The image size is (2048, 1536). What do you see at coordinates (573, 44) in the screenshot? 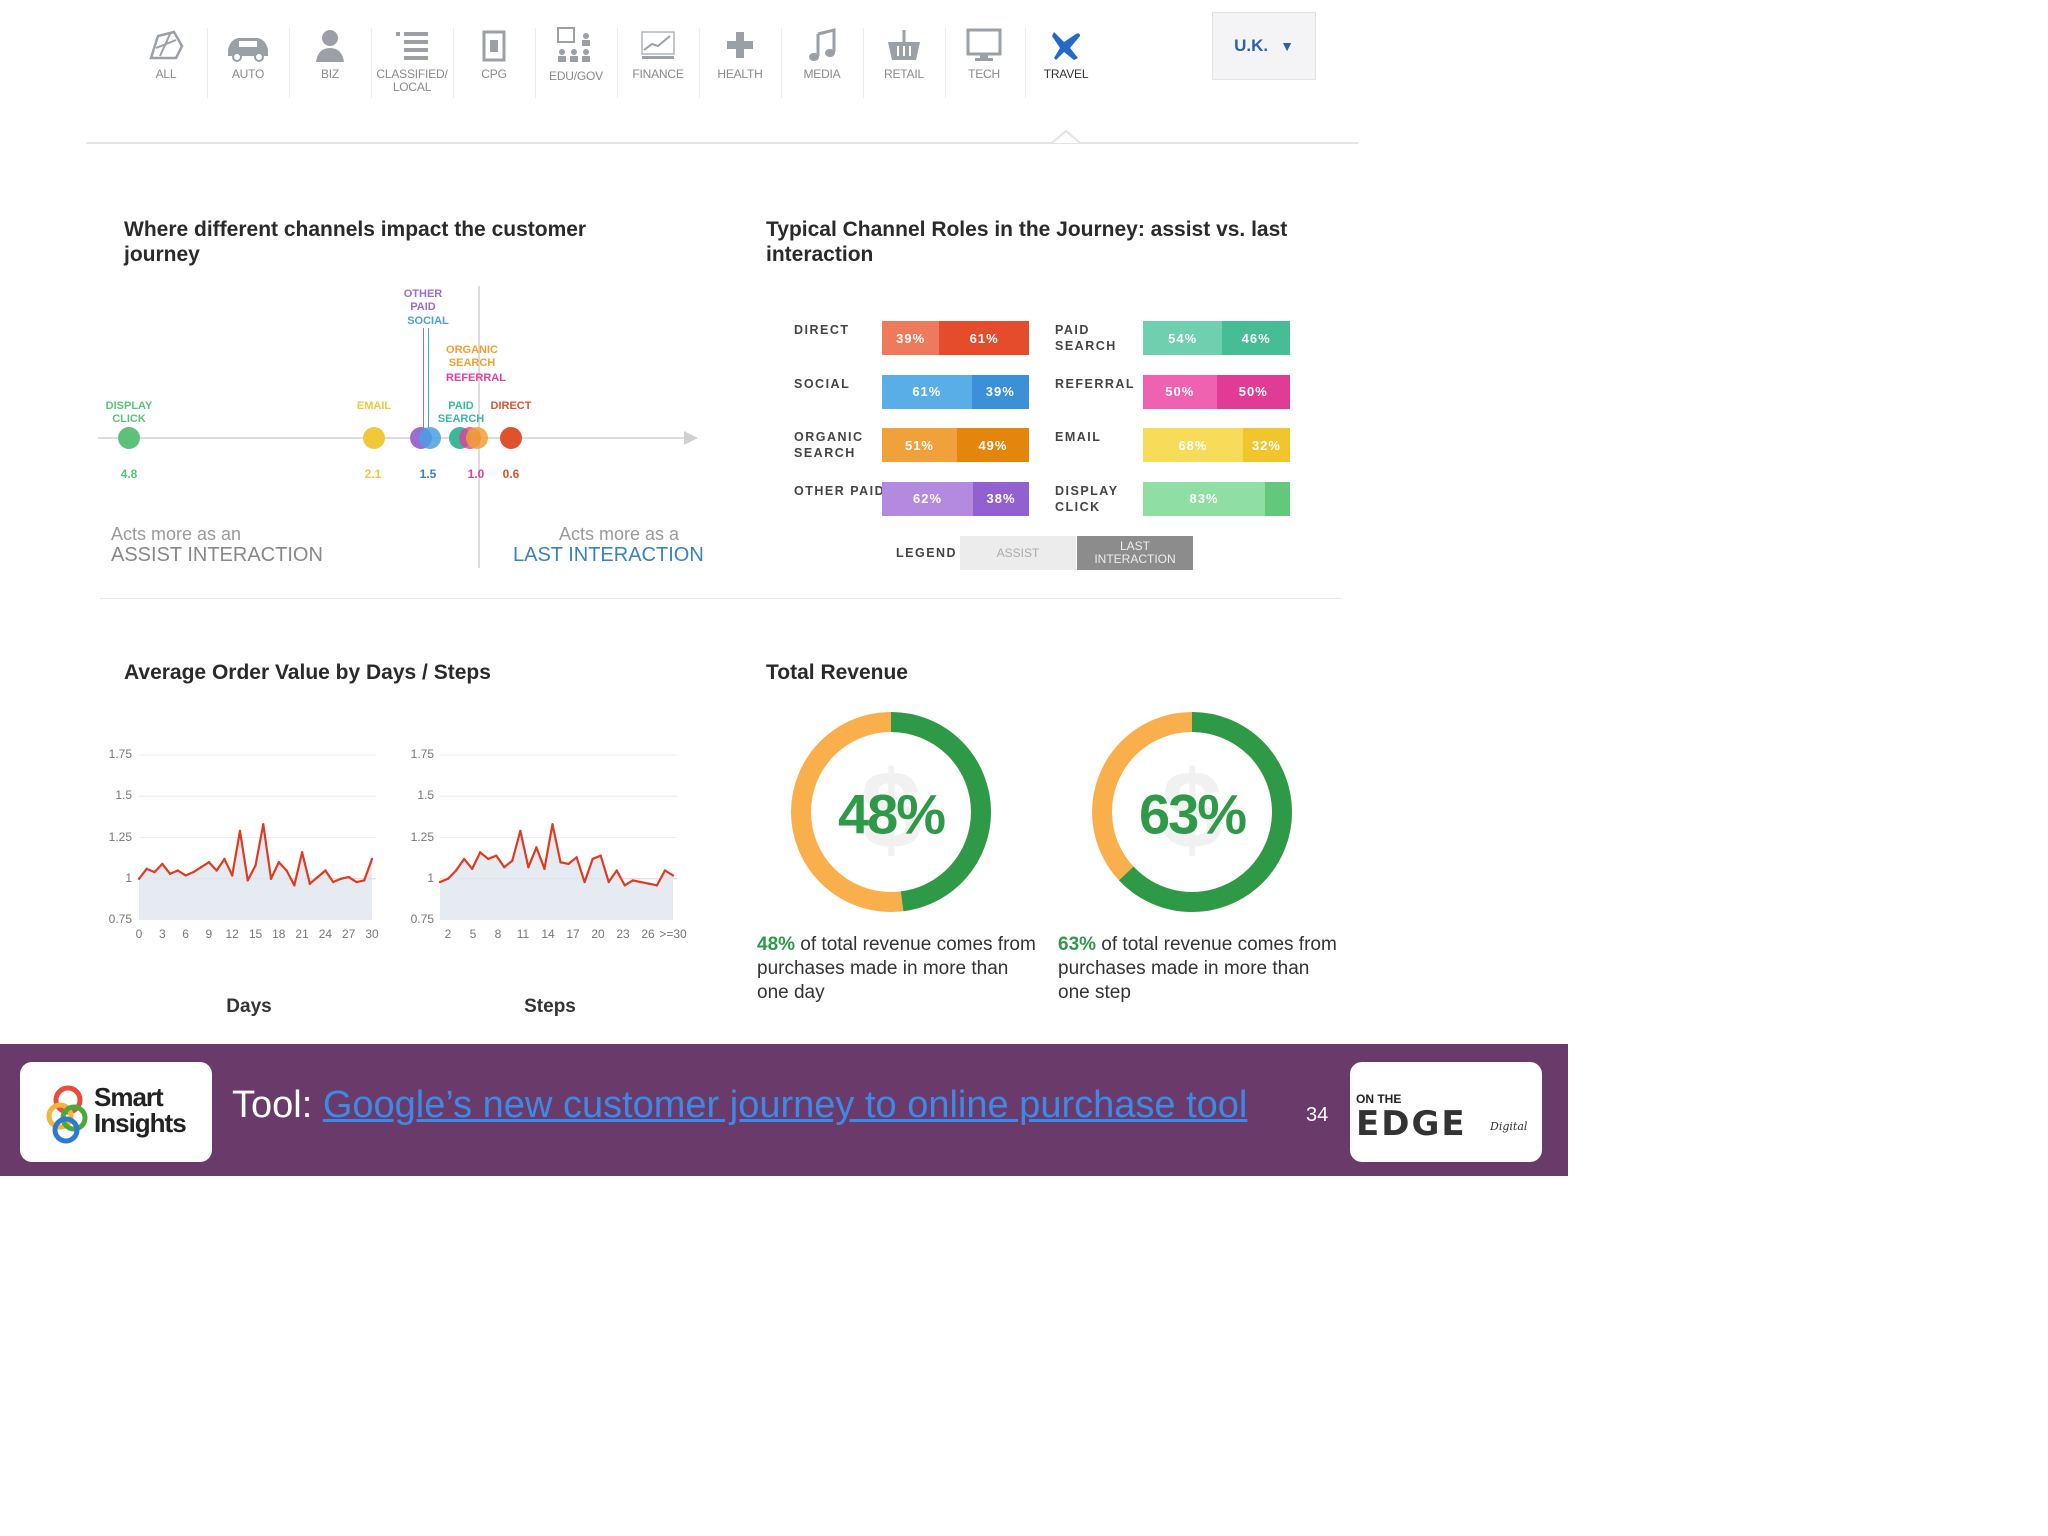
I see `classroom-icon` at bounding box center [573, 44].